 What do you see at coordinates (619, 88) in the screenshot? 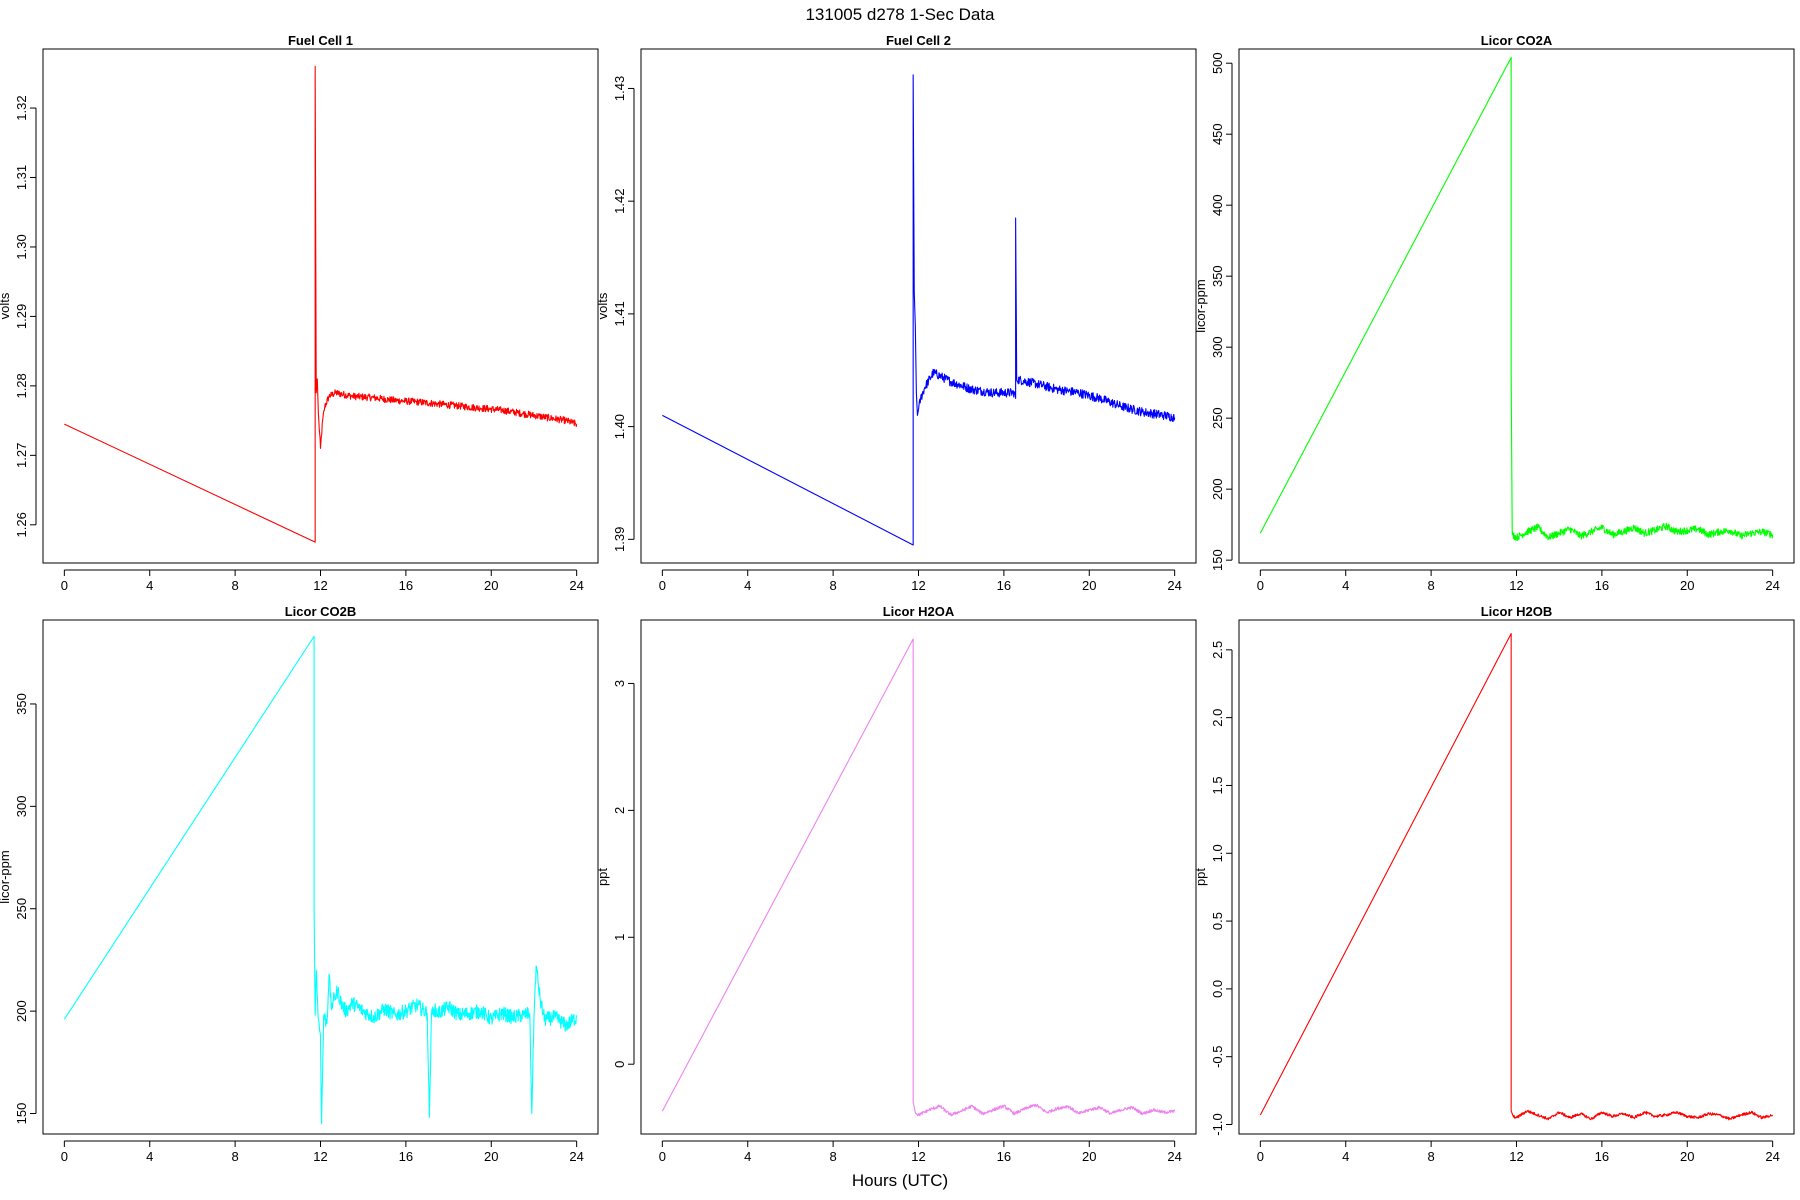
I see `y-tick-label: 1.43` at bounding box center [619, 88].